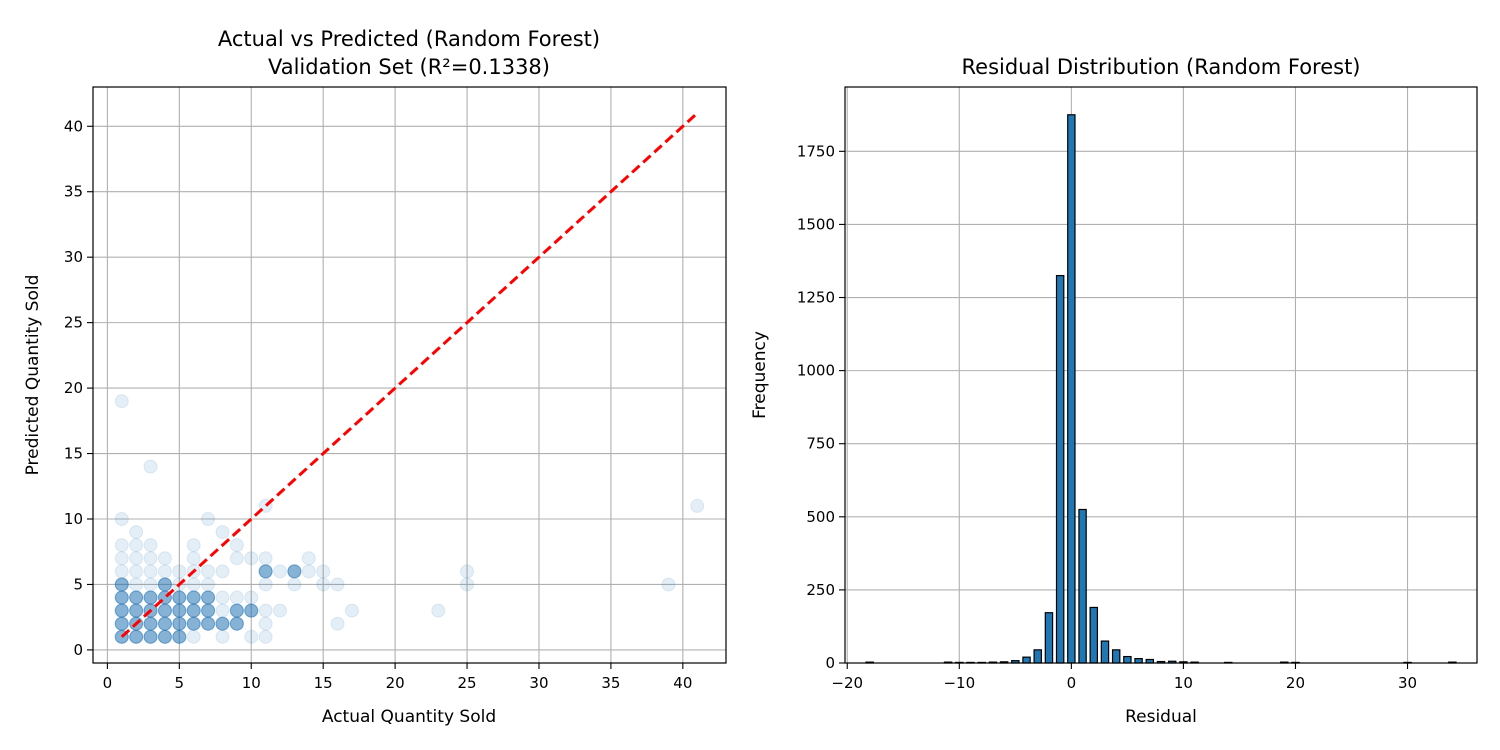  I want to click on scatter-x-tick-label: 30, so click(538, 683).